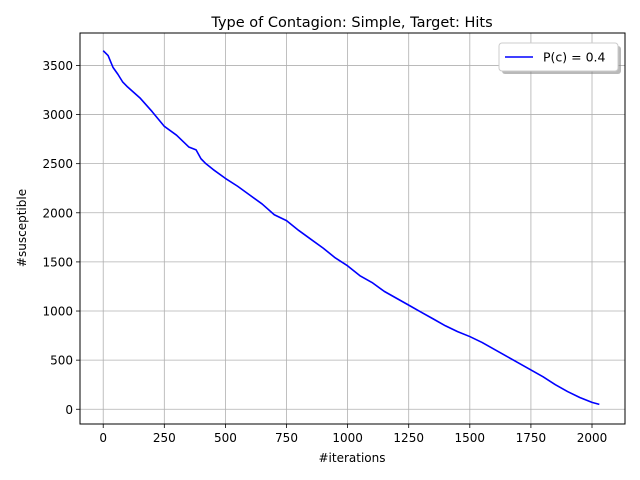  What do you see at coordinates (286, 438) in the screenshot?
I see `x-tick-label: 750` at bounding box center [286, 438].